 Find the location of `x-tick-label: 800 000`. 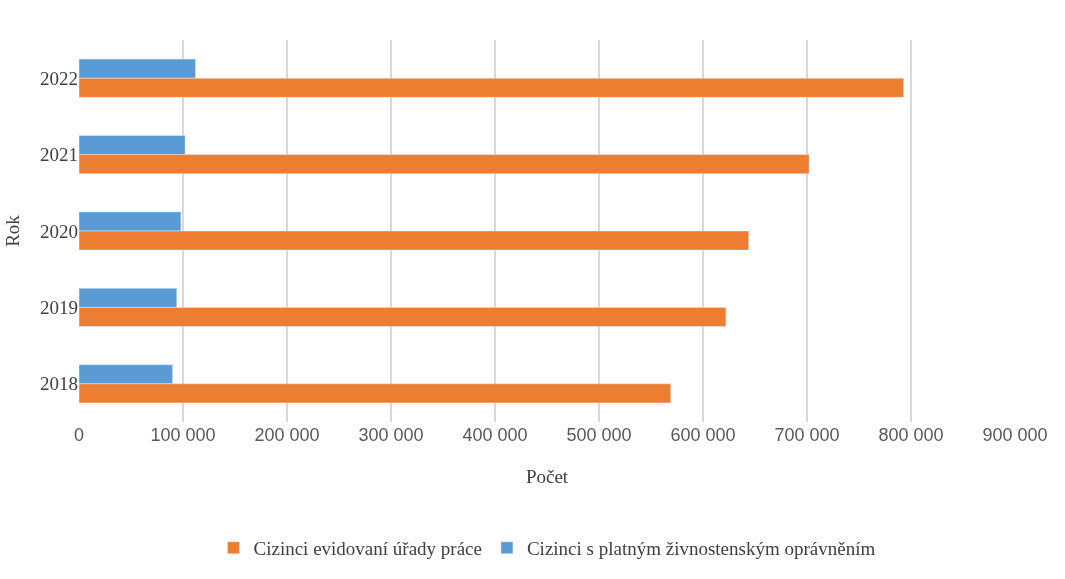

x-tick-label: 800 000 is located at coordinates (911, 435).